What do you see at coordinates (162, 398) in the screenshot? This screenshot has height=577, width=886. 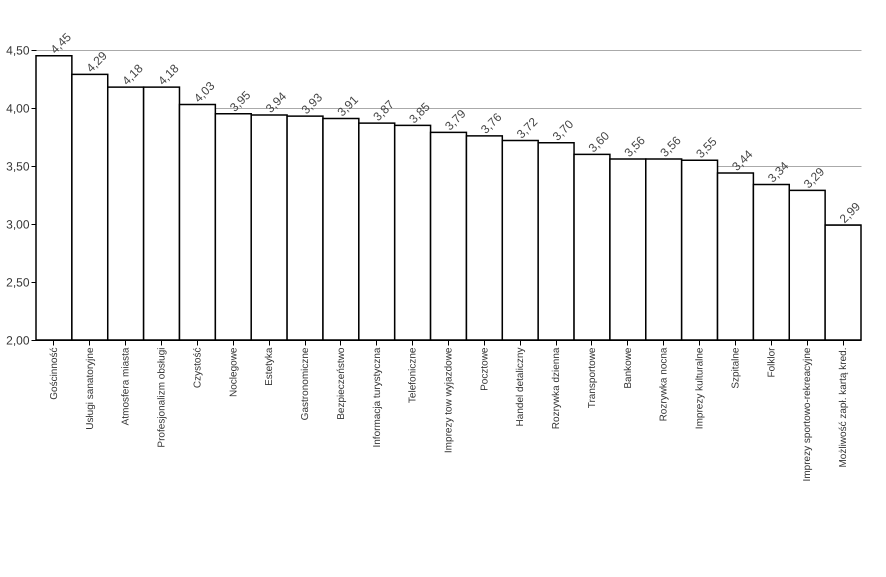 I see `x-tick-label: Profesjonalizm obsługi` at bounding box center [162, 398].